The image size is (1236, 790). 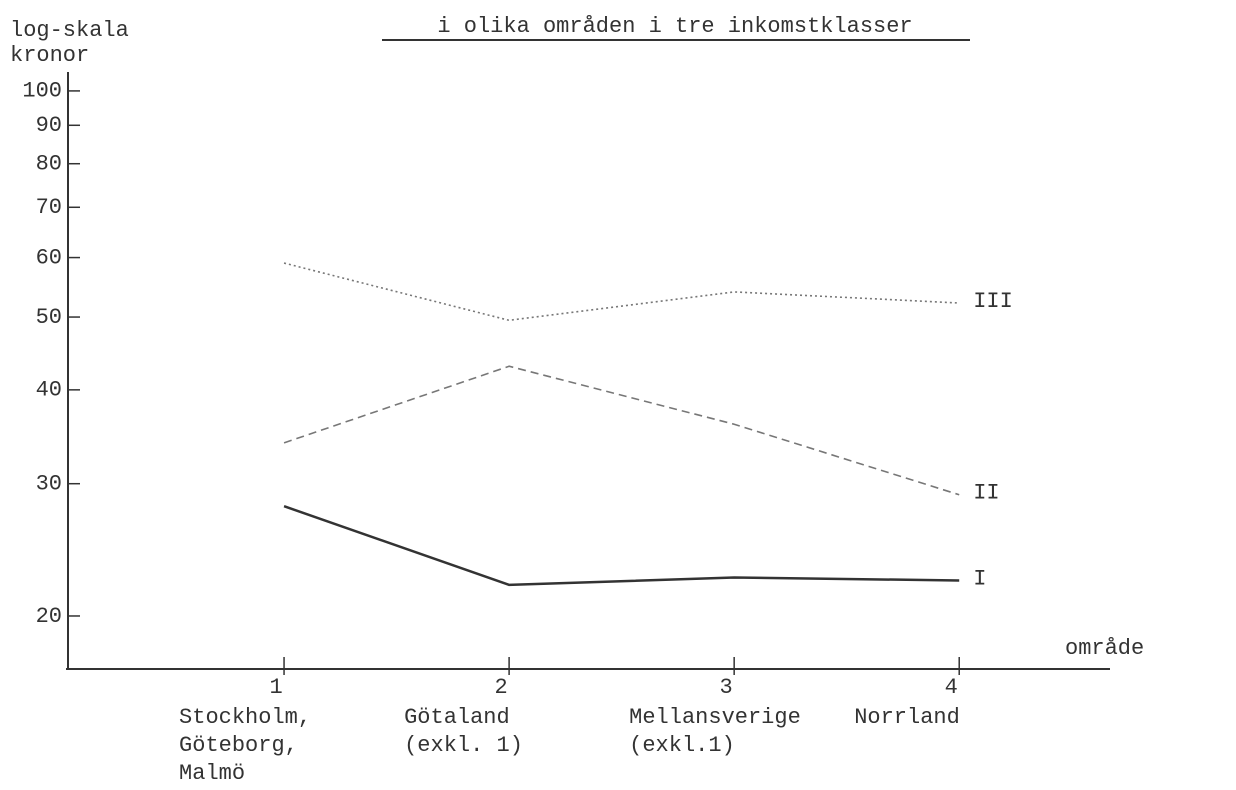 I want to click on region-label: Götaland, so click(x=457, y=717).